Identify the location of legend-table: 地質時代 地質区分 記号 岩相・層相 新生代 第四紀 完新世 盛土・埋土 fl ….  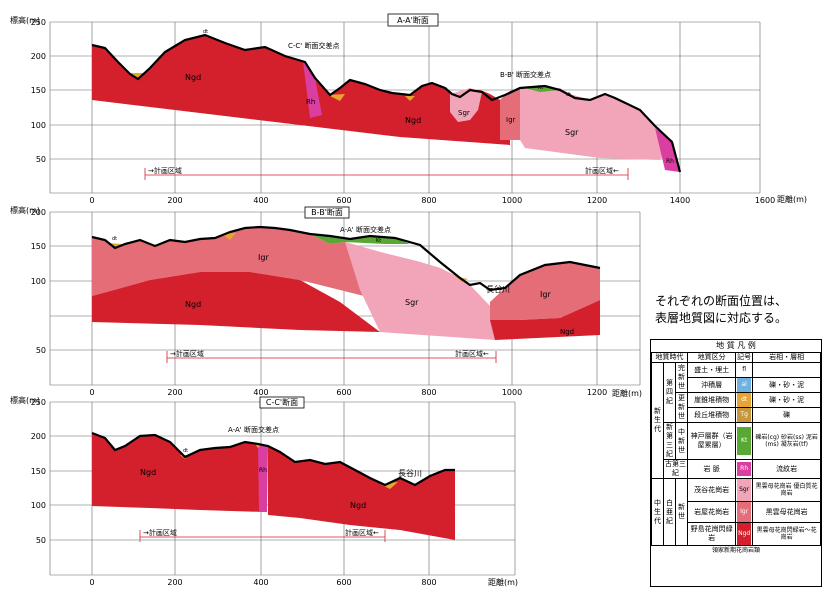
(736, 449).